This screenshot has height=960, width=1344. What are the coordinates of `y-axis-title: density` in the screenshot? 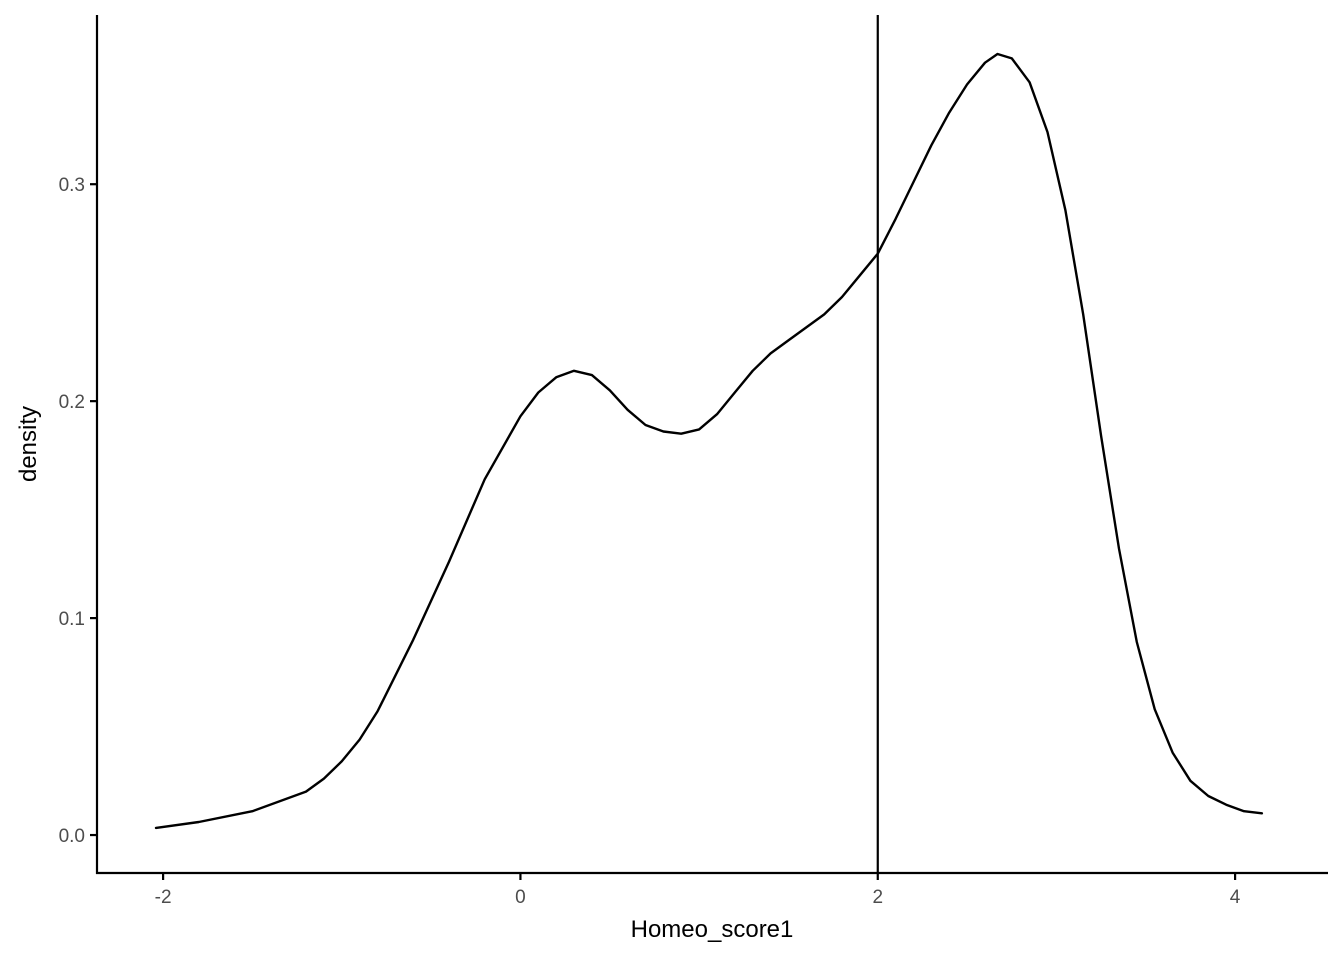 It's located at (28, 444).